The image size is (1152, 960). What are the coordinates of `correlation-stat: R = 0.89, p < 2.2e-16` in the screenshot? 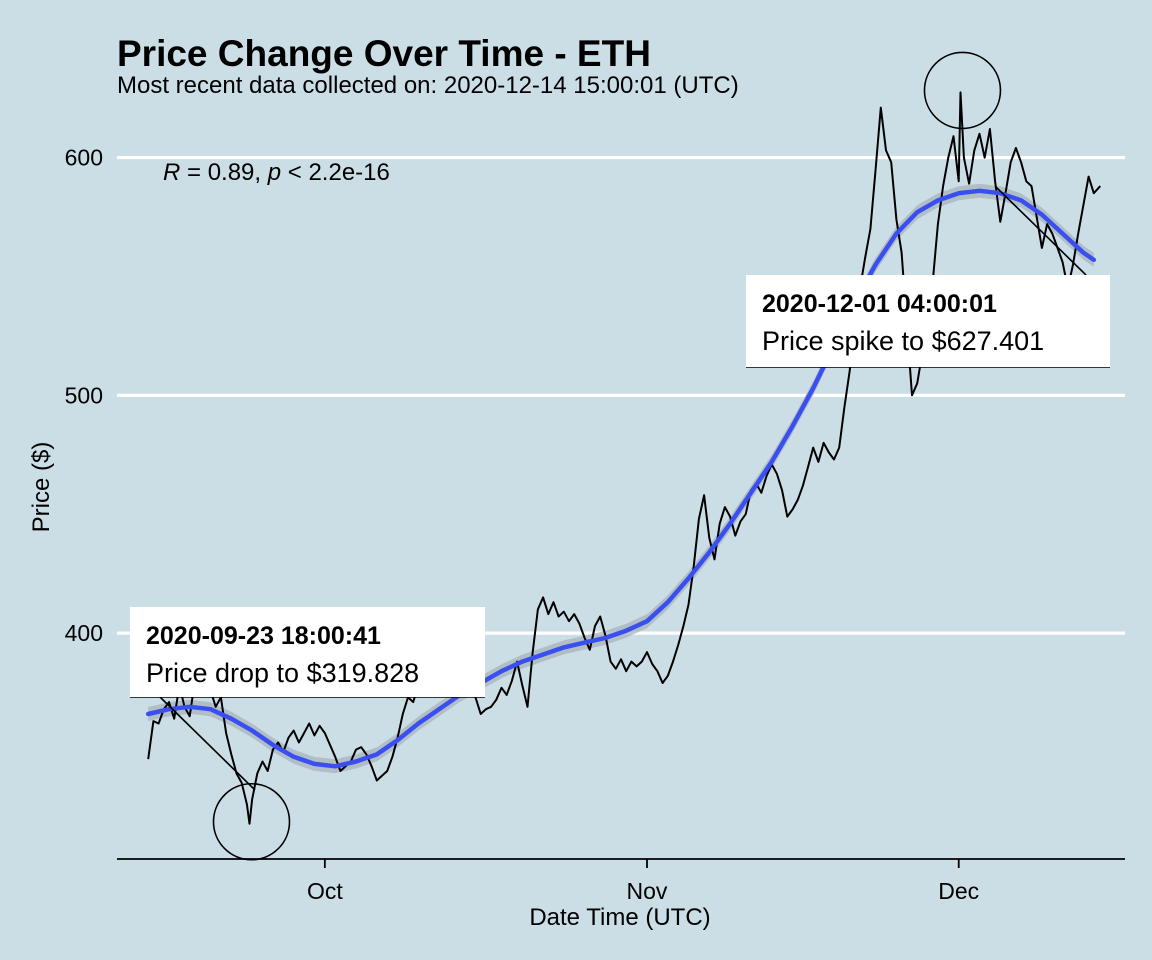 It's located at (276, 172).